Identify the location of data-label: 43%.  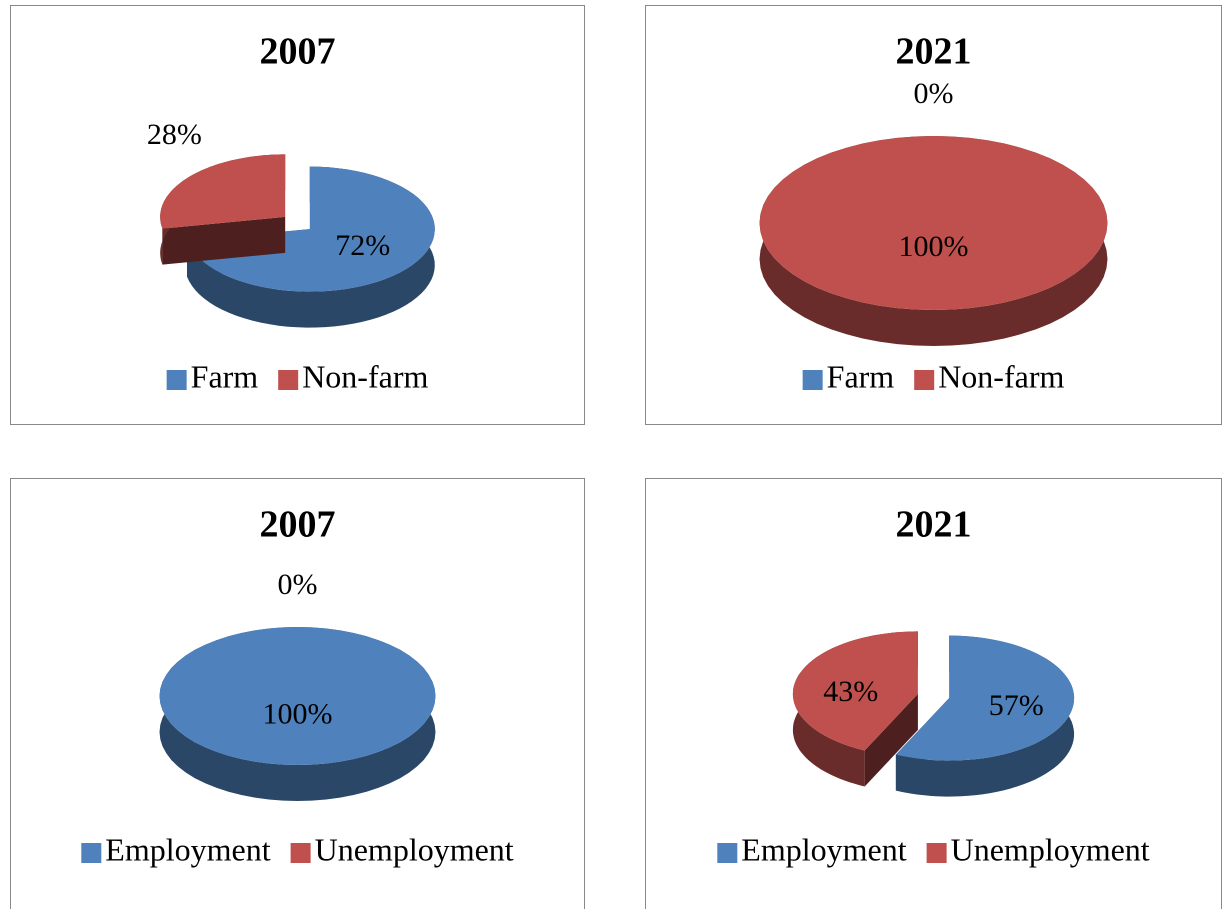
(850, 691).